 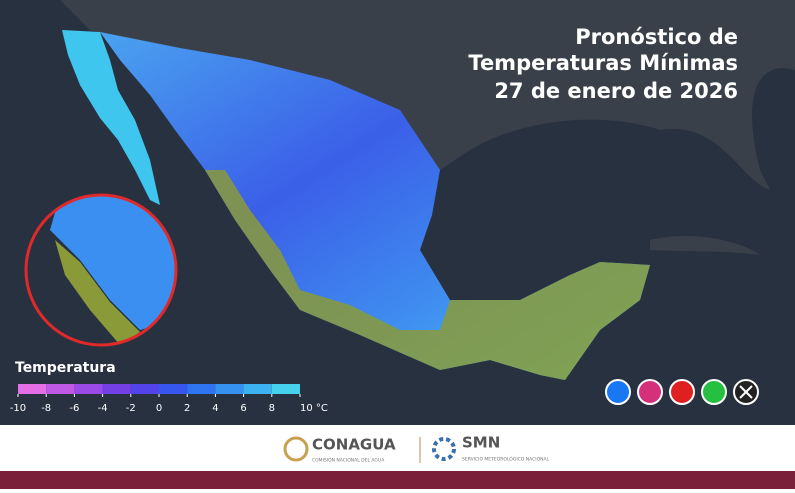 I want to click on title-line: 27 de enero de 2026, so click(x=616, y=91).